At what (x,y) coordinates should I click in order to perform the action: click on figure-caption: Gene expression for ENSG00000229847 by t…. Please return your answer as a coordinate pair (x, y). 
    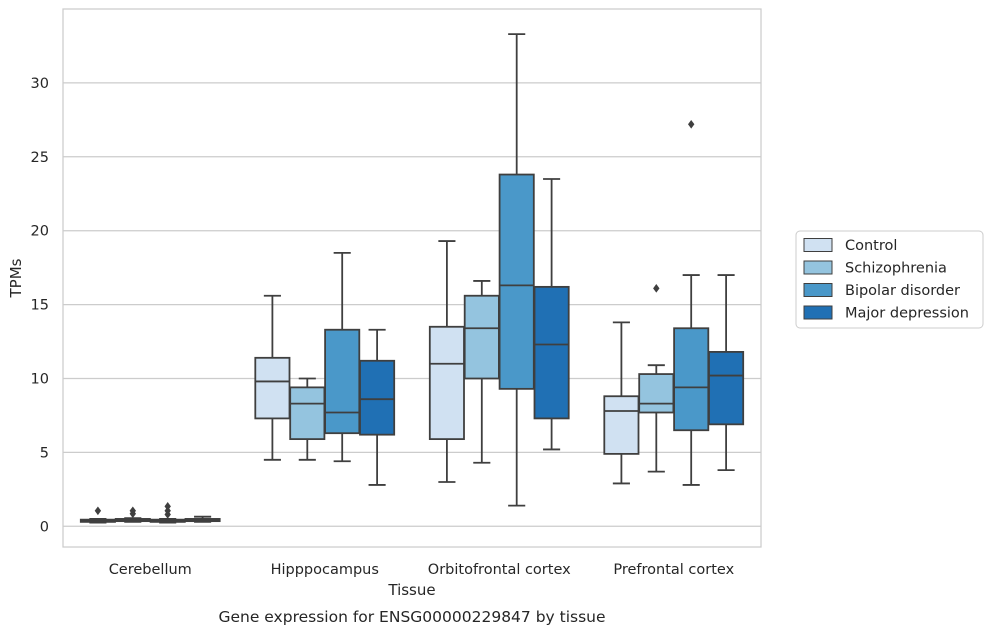
    Looking at the image, I should click on (411, 617).